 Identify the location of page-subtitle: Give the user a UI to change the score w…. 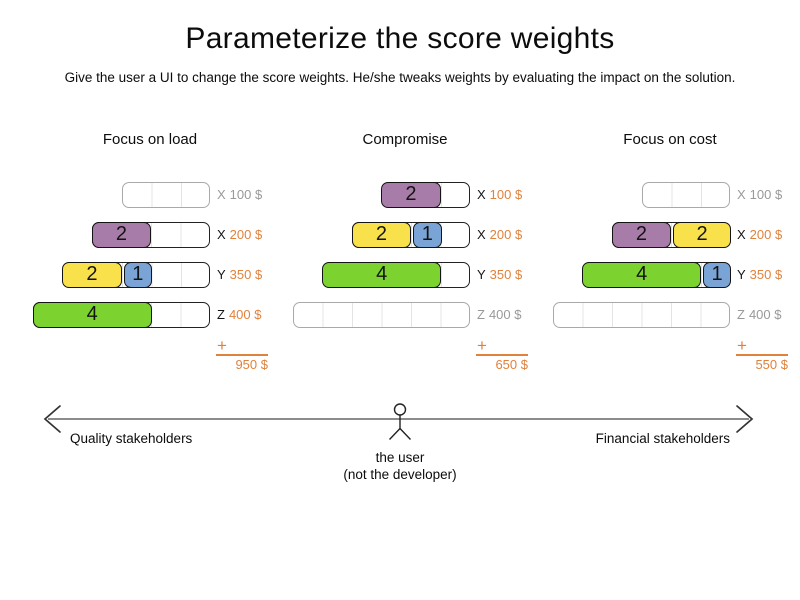
(400, 77).